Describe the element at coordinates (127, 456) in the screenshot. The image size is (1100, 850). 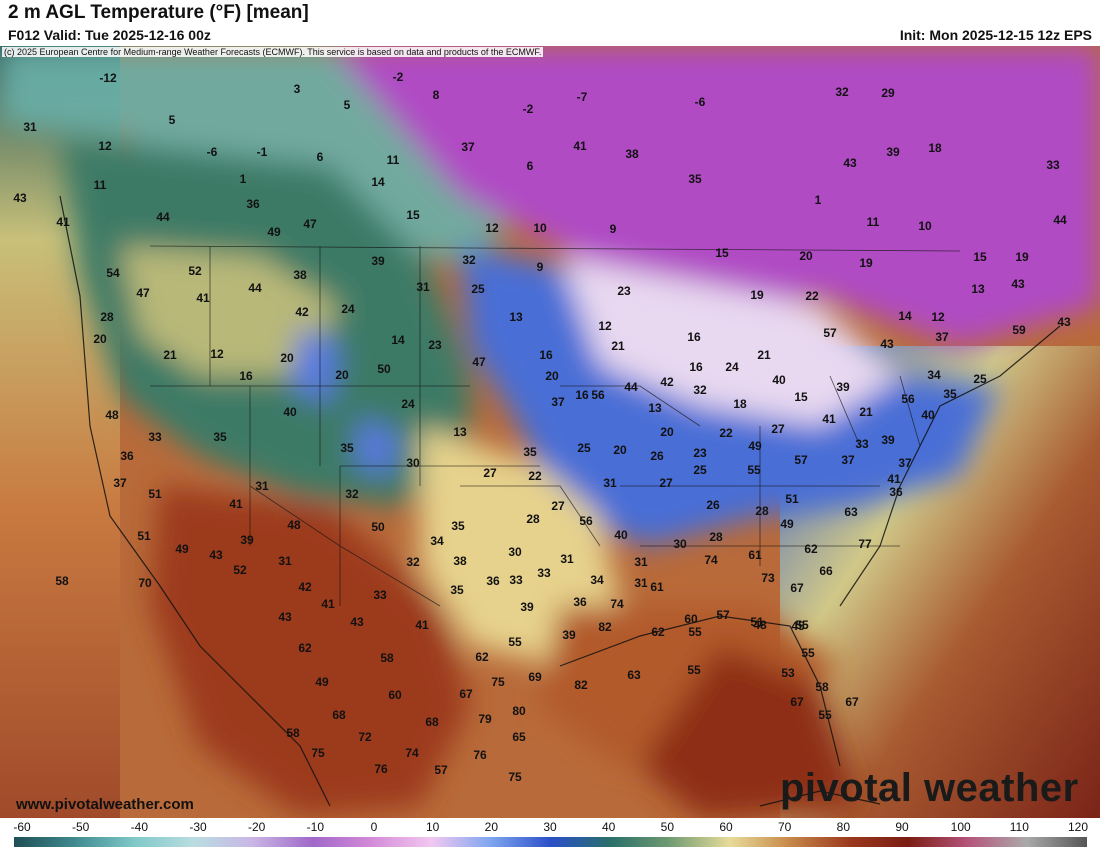
I see `temperature-label: 36` at that location.